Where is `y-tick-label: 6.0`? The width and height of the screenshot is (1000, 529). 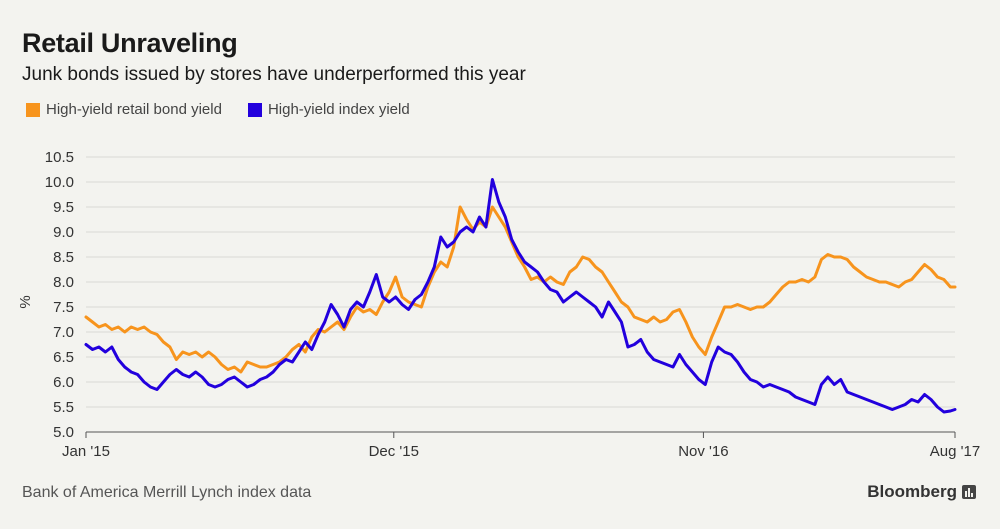
y-tick-label: 6.0 is located at coordinates (63, 382).